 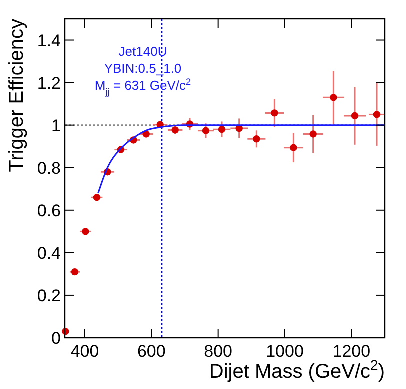 I want to click on x-tick-label: 600, so click(x=151, y=351).